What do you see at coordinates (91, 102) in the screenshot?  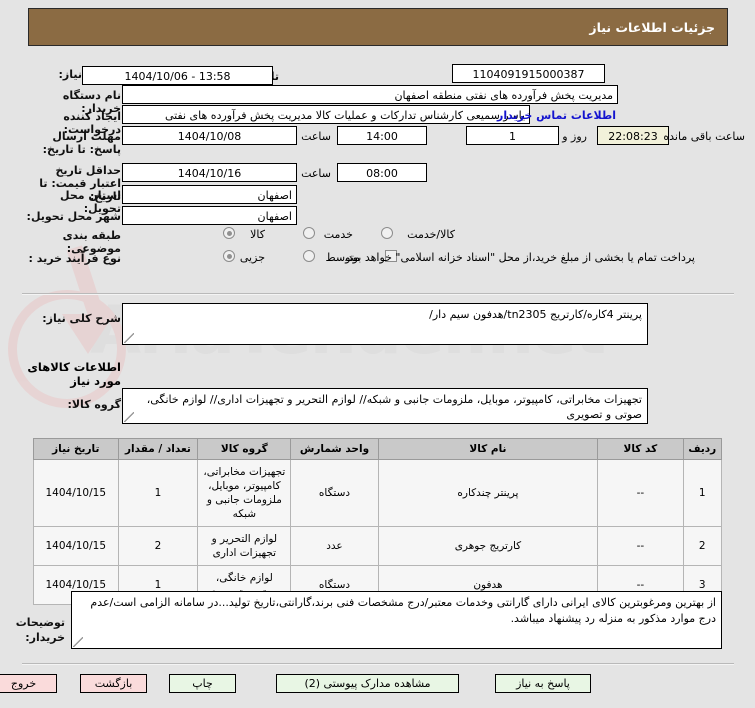 I see `label-buyer-org: نام دستگاه خریدار:` at bounding box center [91, 102].